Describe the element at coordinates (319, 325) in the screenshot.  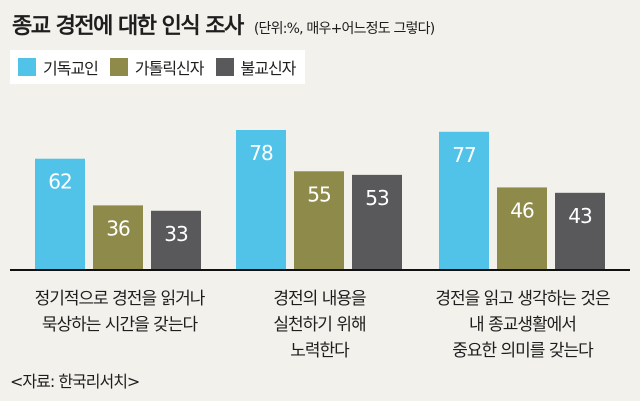
I see `category-label-2: 경전의 내용을 실천하기 위해 노력한다` at that location.